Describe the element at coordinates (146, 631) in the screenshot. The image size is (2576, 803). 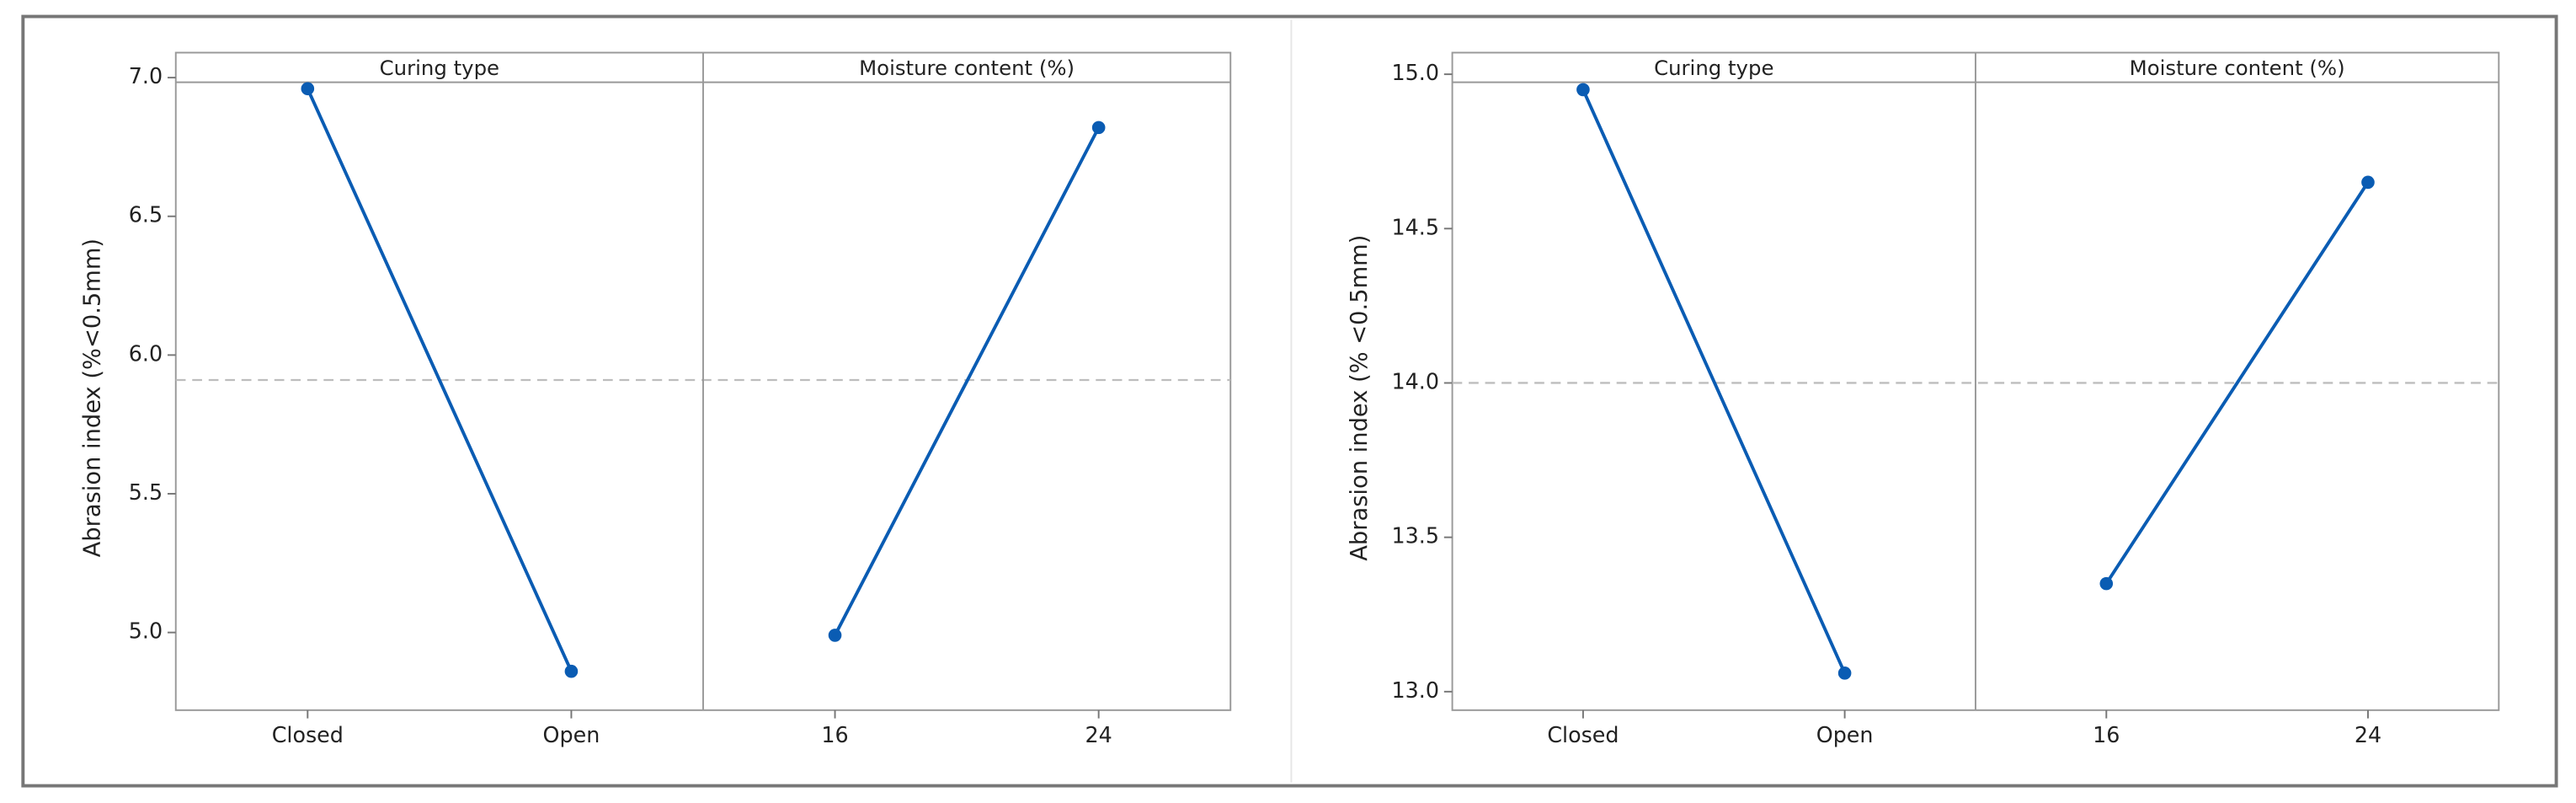
I see `y-tick-label: 5.0` at that location.